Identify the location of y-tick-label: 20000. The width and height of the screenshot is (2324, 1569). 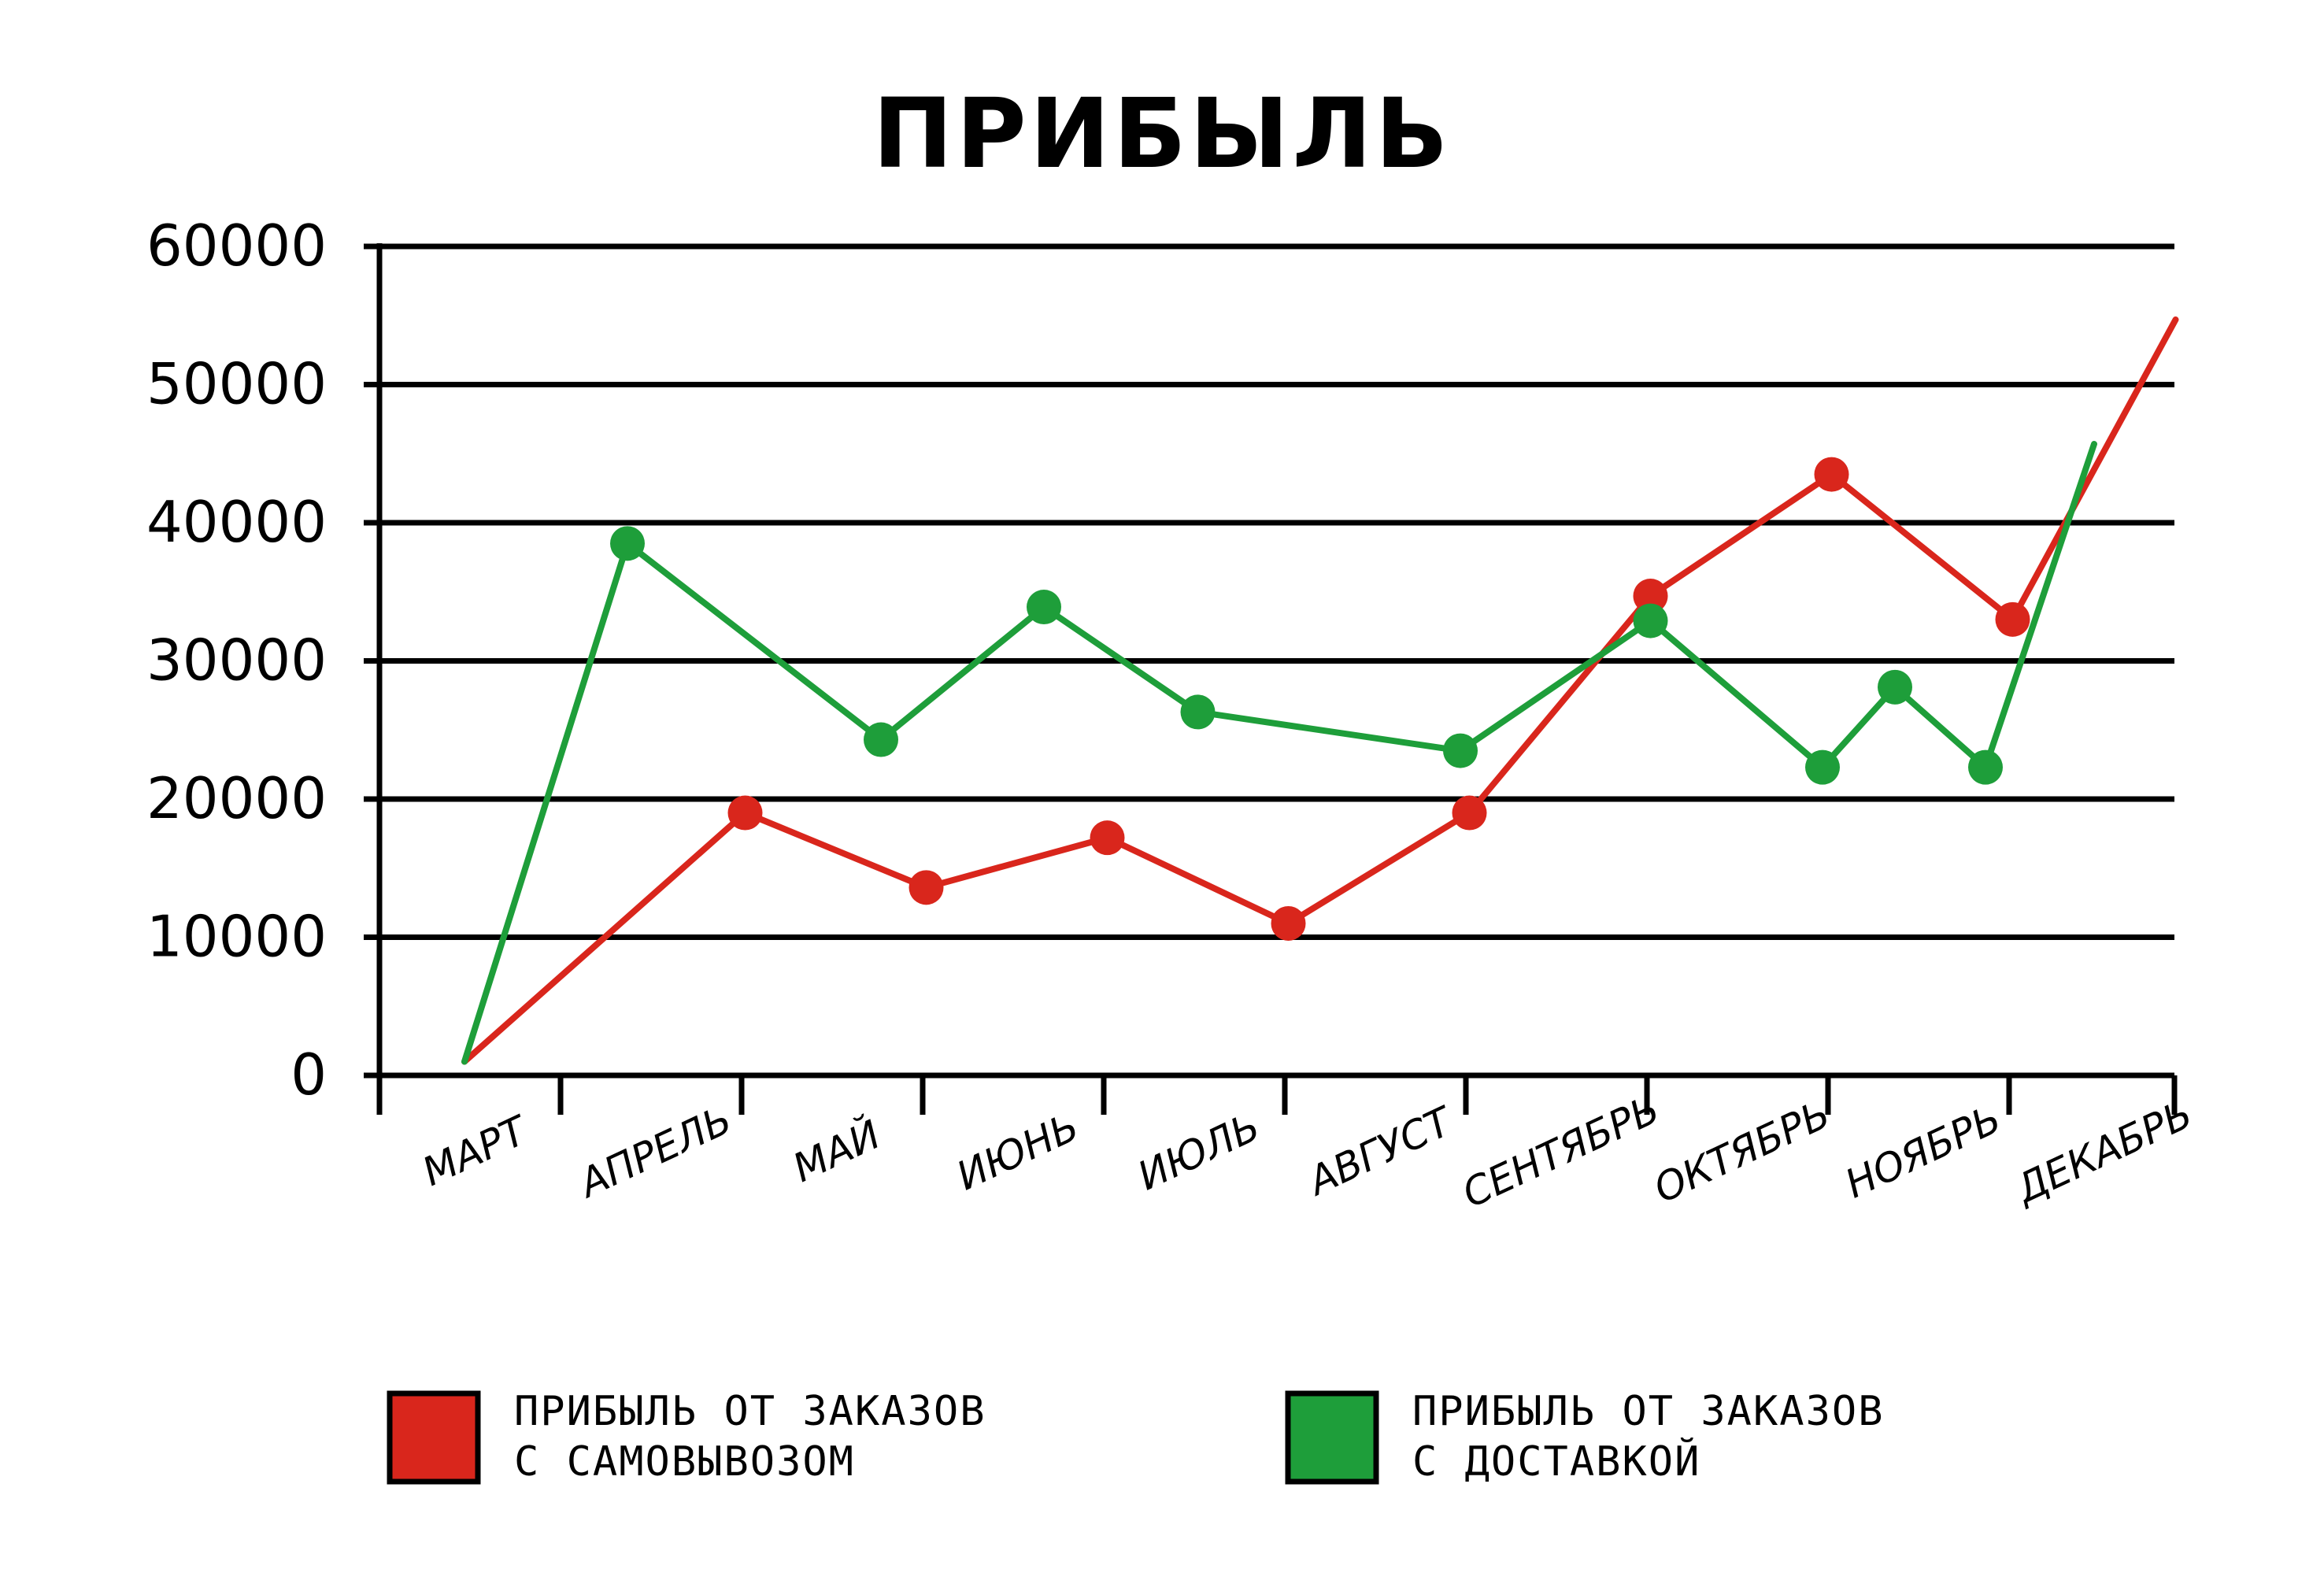
(236, 798).